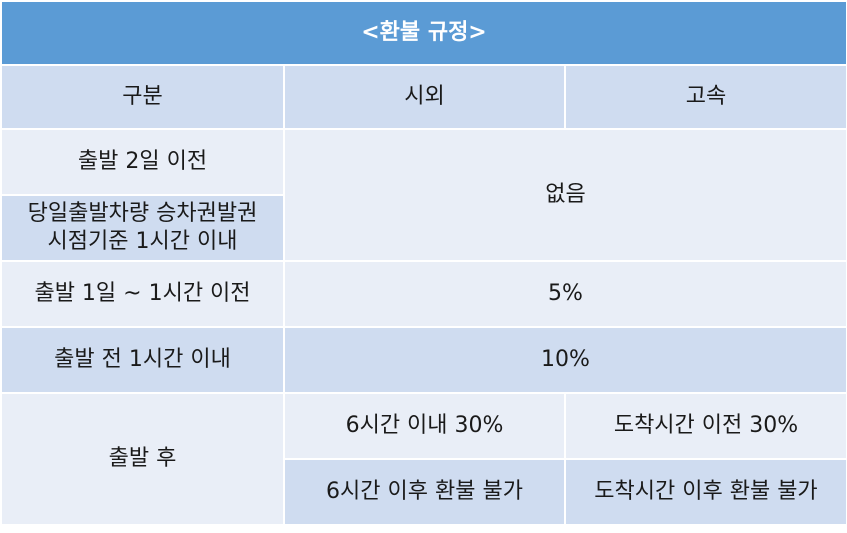 The height and width of the screenshot is (533, 847). I want to click on table-row: 출발 전 1시간 이내 10%, so click(423, 360).